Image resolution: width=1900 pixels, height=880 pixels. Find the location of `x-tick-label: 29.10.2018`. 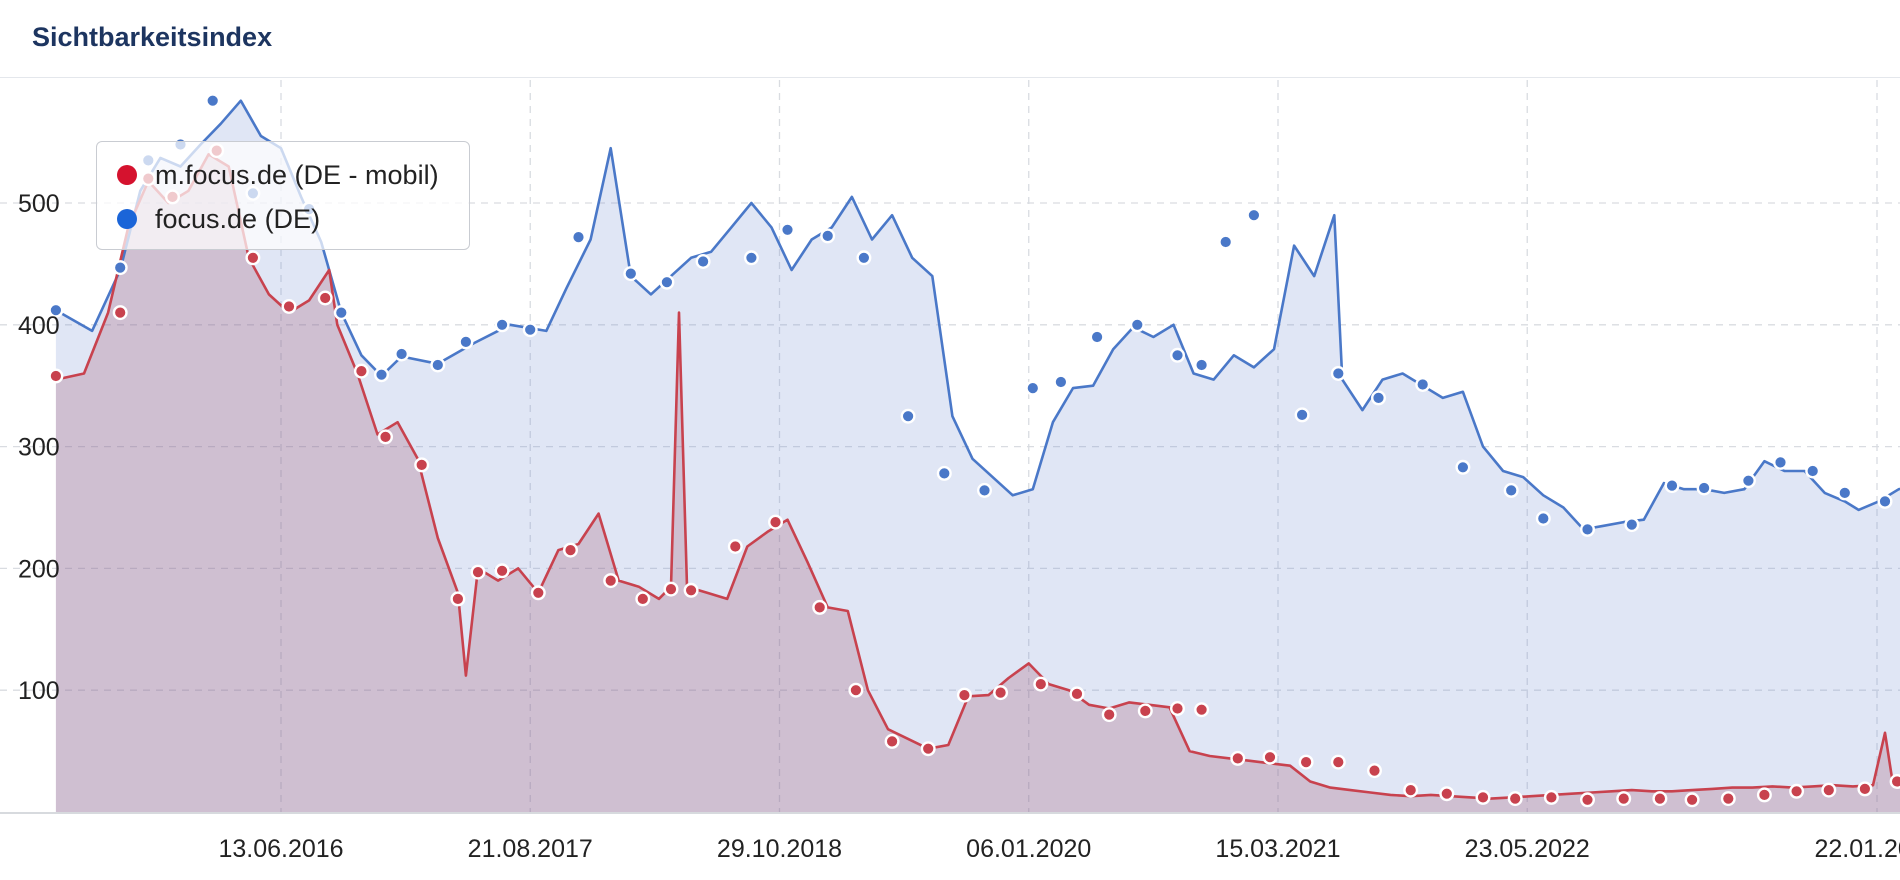

x-tick-label: 29.10.2018 is located at coordinates (779, 849).